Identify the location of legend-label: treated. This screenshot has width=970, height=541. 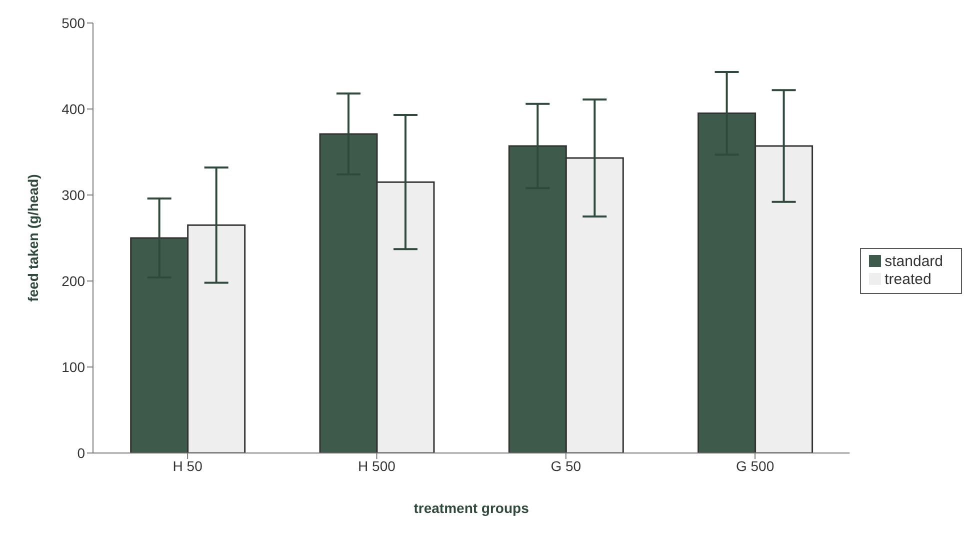
(908, 279).